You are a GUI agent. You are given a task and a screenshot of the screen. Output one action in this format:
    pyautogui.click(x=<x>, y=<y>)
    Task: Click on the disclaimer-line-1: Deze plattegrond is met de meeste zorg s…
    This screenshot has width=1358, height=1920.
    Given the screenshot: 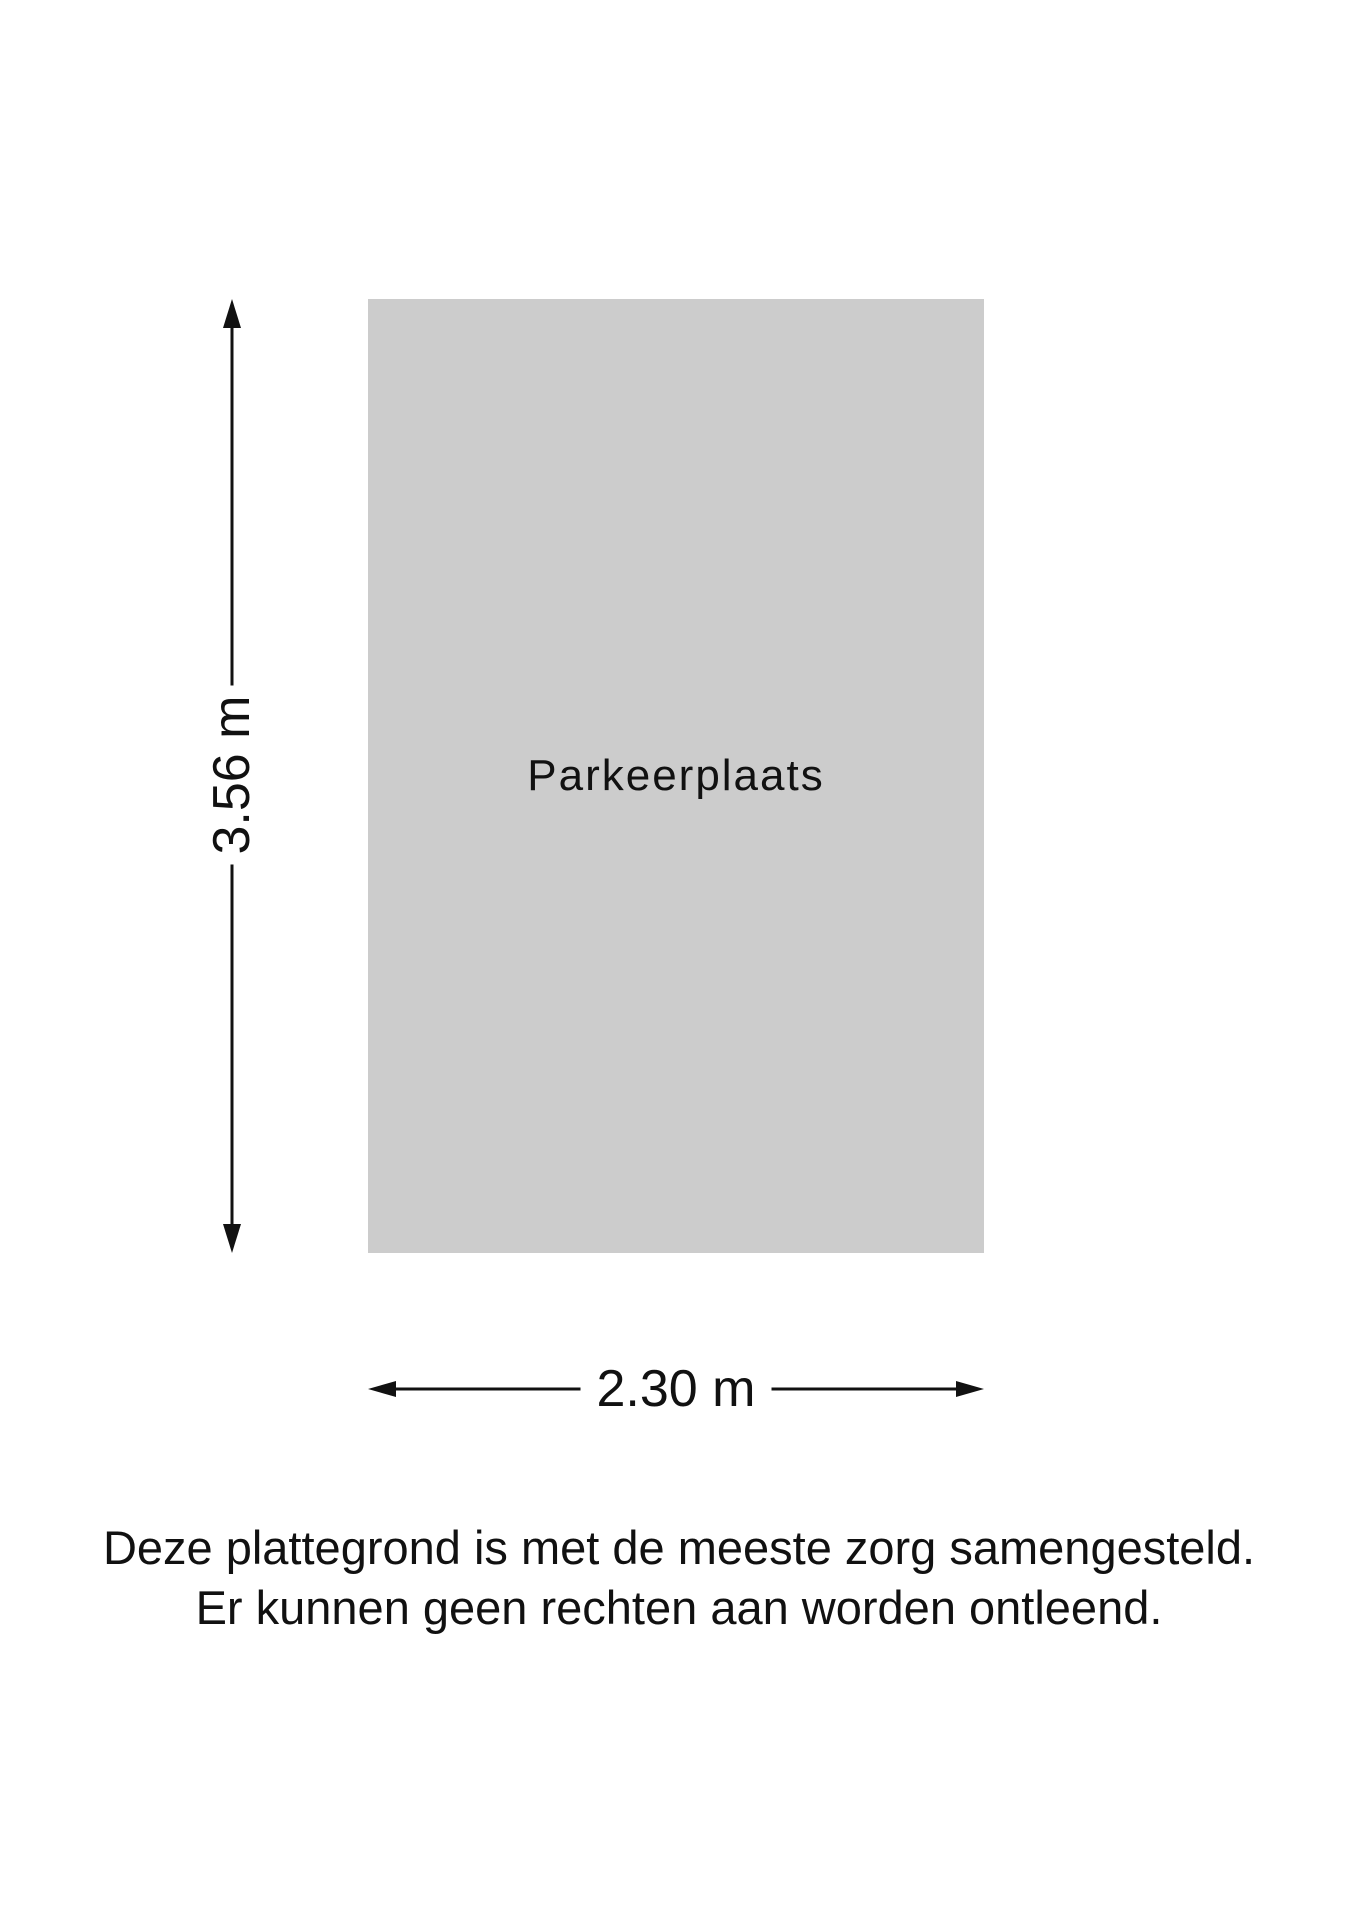 What is the action you would take?
    pyautogui.click(x=679, y=1547)
    